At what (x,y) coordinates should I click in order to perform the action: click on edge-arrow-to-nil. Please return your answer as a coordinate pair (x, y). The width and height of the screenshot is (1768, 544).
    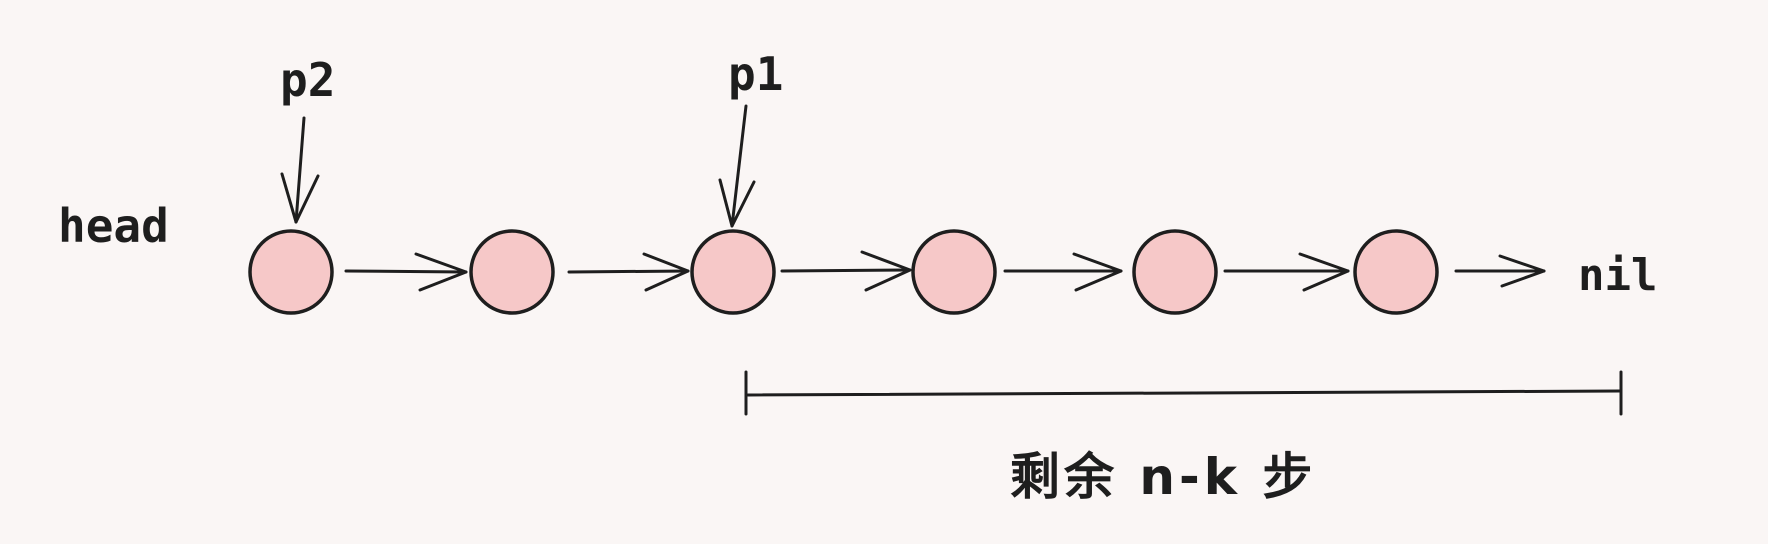
    Looking at the image, I should click on (1500, 271).